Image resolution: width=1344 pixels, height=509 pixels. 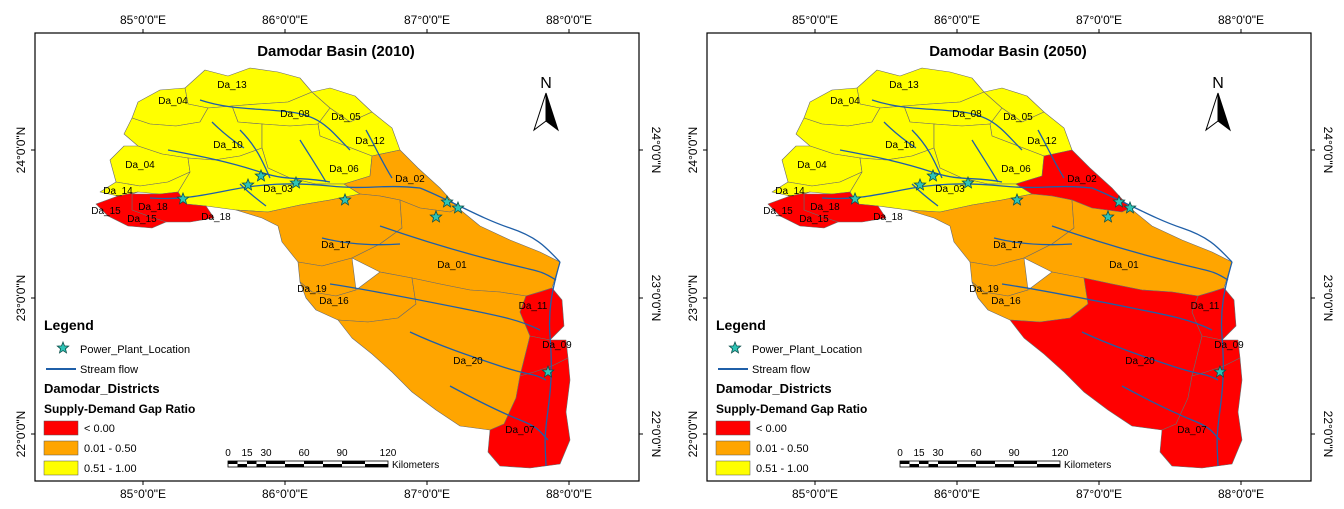 What do you see at coordinates (1328, 150) in the screenshot?
I see `right-tick-label: 24°0'0"N` at bounding box center [1328, 150].